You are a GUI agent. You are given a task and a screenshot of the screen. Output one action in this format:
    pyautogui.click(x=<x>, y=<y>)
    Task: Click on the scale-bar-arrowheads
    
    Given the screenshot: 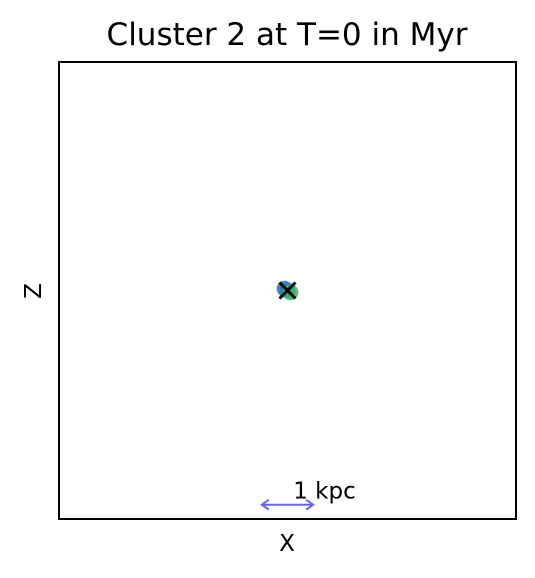 What is the action you would take?
    pyautogui.click(x=287, y=504)
    